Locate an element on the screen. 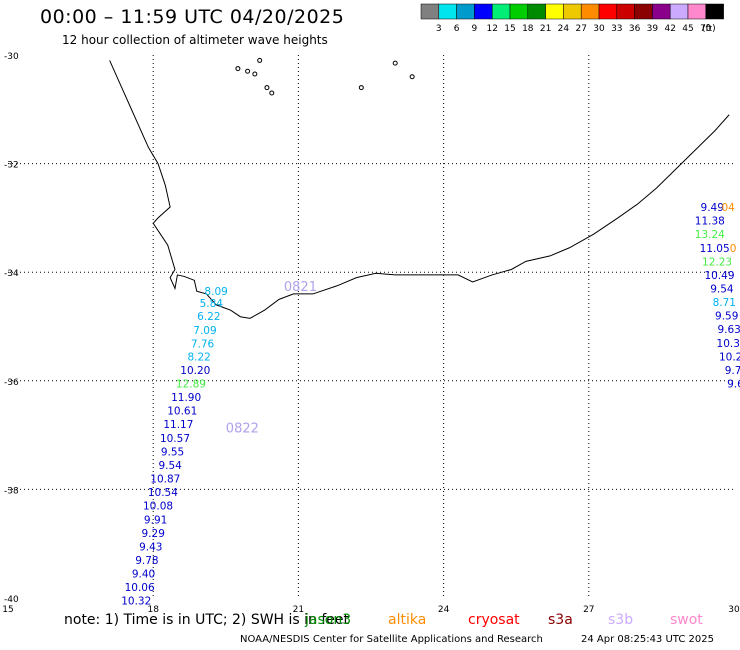 This screenshot has width=740, height=650. swh-value-label: 9.59 is located at coordinates (726, 317).